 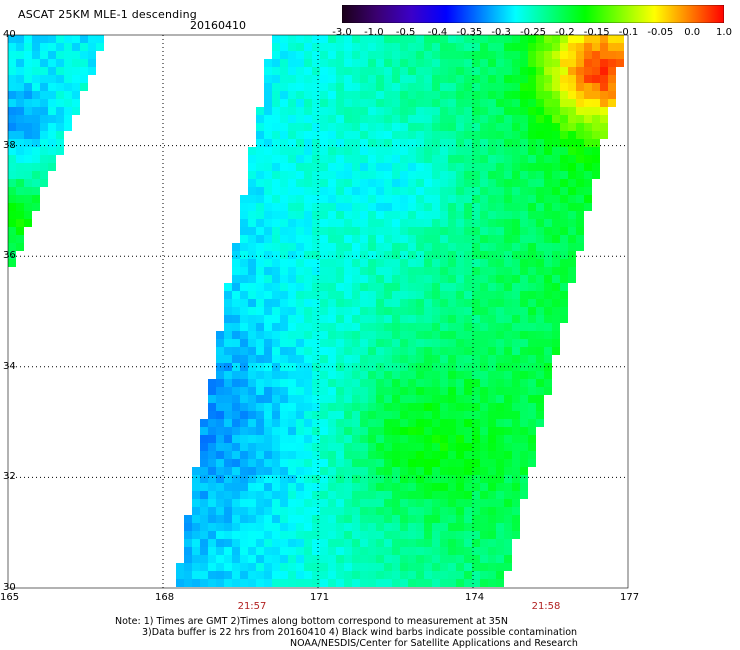 What do you see at coordinates (533, 14) in the screenshot?
I see `color-scale-bar` at bounding box center [533, 14].